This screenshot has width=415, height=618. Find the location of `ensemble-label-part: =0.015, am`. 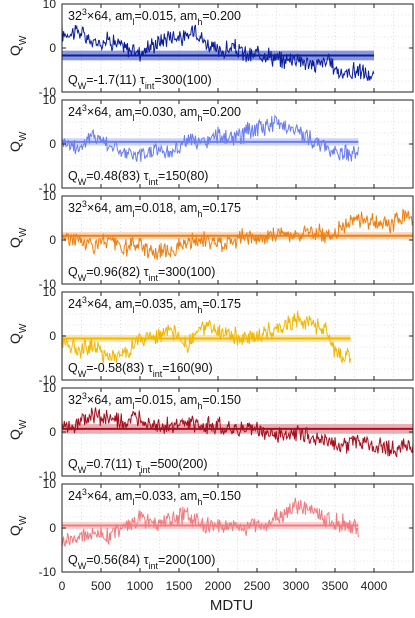

ensemble-label-part: =0.015, am is located at coordinates (165, 400).